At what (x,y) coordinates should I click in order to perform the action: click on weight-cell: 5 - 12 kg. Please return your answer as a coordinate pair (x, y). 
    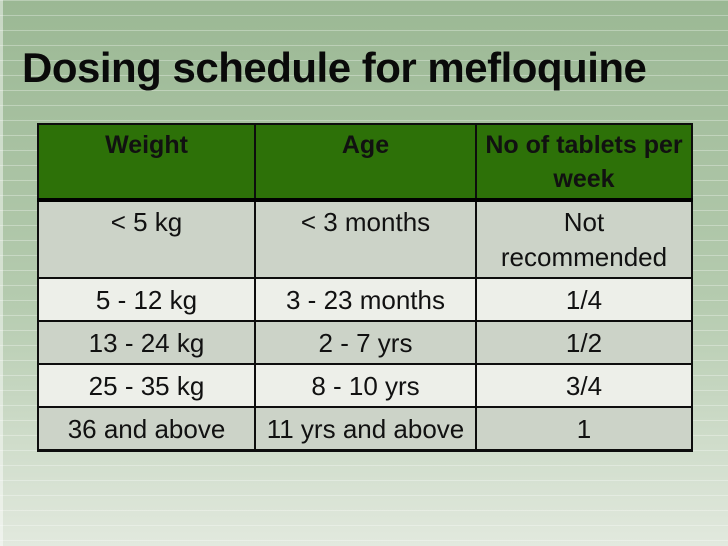
    Looking at the image, I should click on (146, 299).